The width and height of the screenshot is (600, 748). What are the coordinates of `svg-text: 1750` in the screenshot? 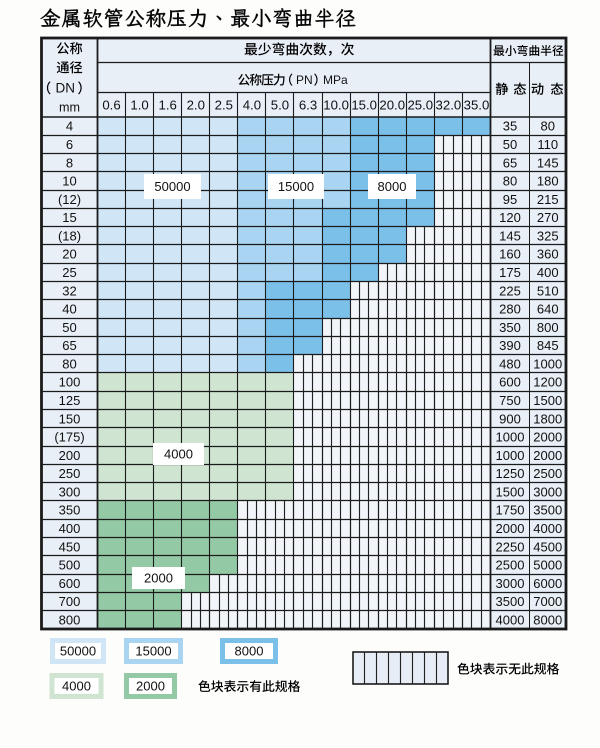 It's located at (510, 510).